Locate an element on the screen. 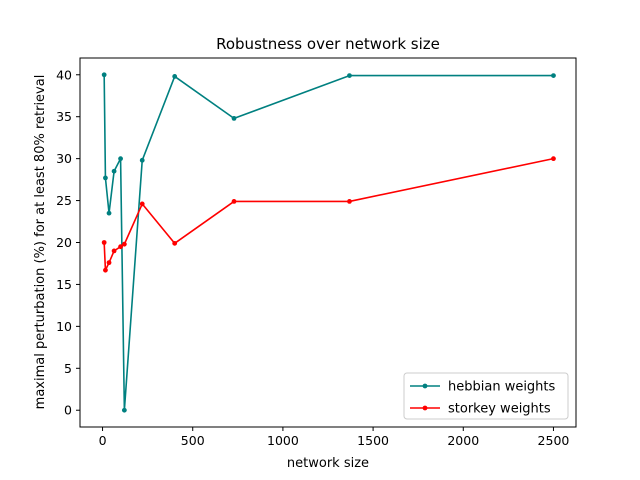 This screenshot has height=480, width=640. x-axis-title: network size is located at coordinates (328, 463).